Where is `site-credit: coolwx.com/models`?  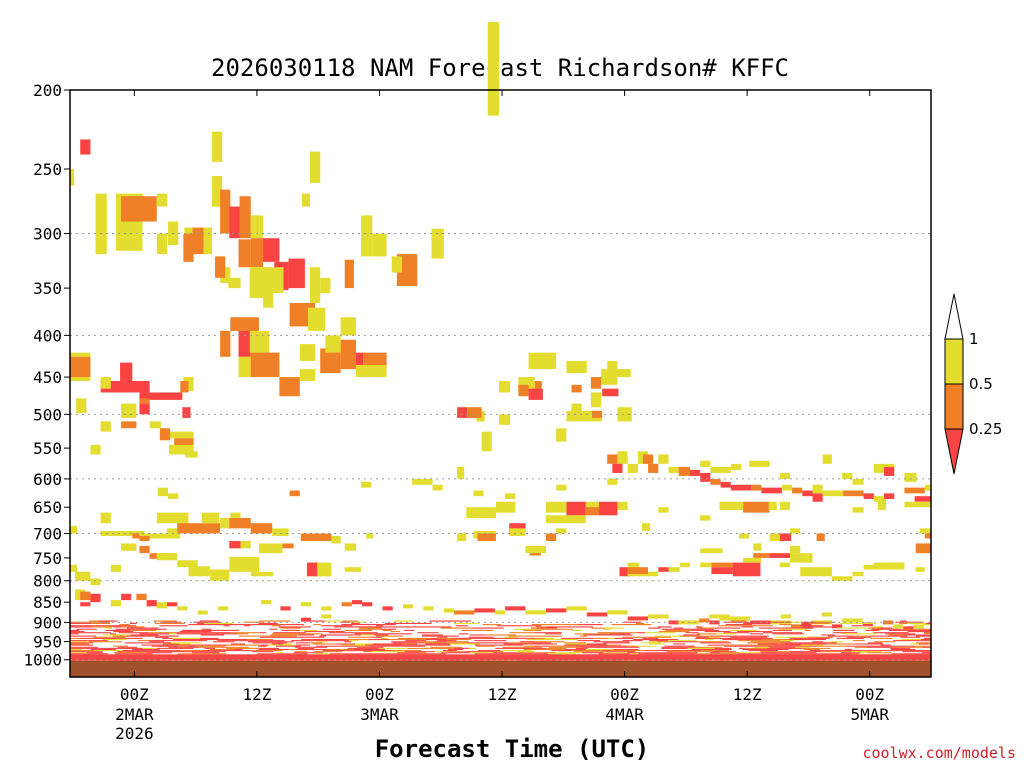 site-credit: coolwx.com/models is located at coordinates (939, 753).